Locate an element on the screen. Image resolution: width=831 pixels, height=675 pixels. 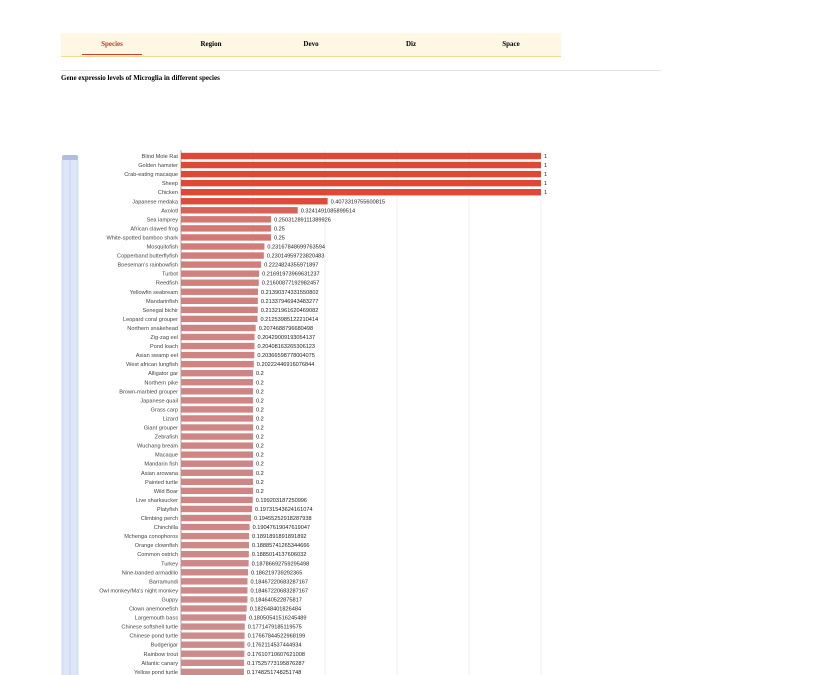
category-label: Chicken is located at coordinates (168, 193).